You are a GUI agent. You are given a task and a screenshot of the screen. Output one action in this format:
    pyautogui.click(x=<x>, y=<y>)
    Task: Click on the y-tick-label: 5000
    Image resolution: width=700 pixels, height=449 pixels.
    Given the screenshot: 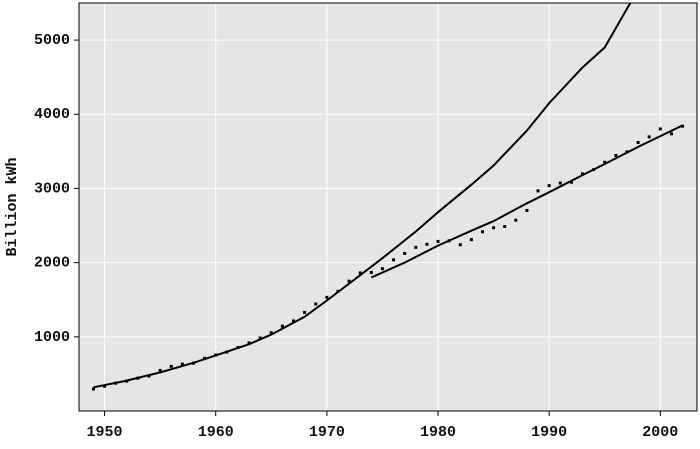 What is the action you would take?
    pyautogui.click(x=52, y=40)
    